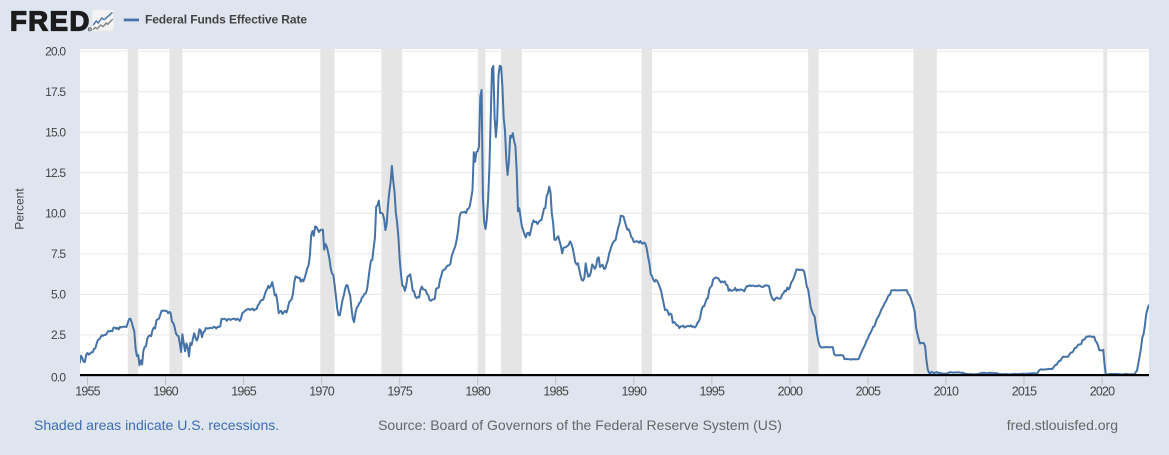 Image resolution: width=1169 pixels, height=455 pixels. What do you see at coordinates (243, 391) in the screenshot?
I see `svg-text: 1965` at bounding box center [243, 391].